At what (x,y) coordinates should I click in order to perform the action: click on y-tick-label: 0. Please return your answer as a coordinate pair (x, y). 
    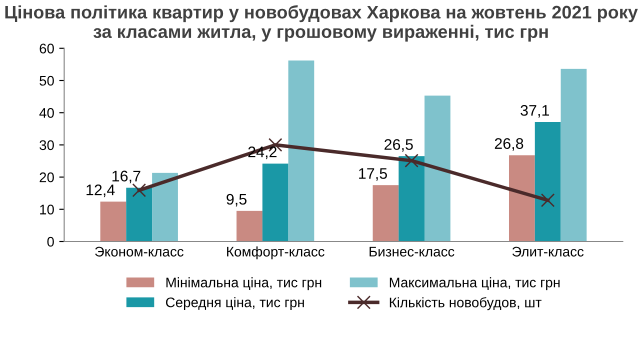
    Looking at the image, I should click on (50, 241).